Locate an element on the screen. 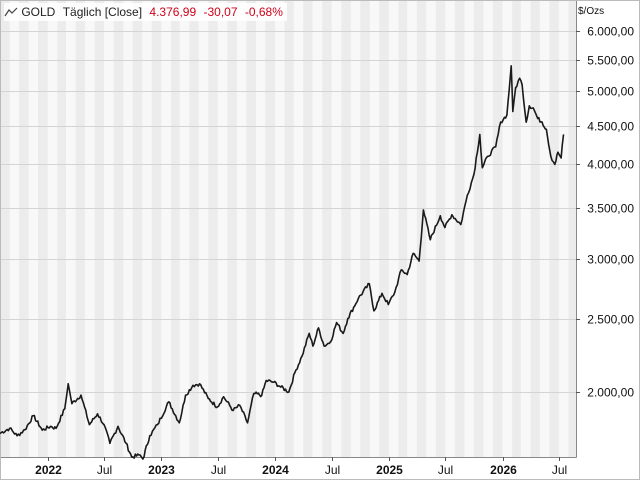  y-tick-label: 5.500,00 is located at coordinates (610, 61).